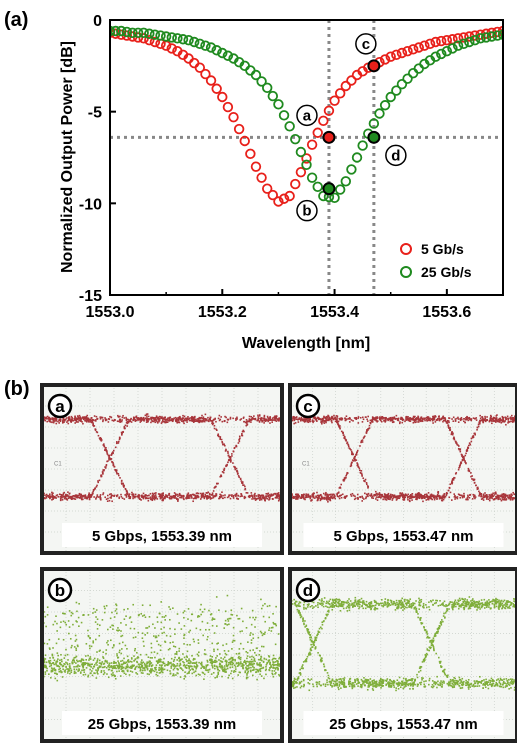 Image resolution: width=517 pixels, height=747 pixels. Describe the element at coordinates (307, 115) in the screenshot. I see `point-callout-label-a: a` at that location.